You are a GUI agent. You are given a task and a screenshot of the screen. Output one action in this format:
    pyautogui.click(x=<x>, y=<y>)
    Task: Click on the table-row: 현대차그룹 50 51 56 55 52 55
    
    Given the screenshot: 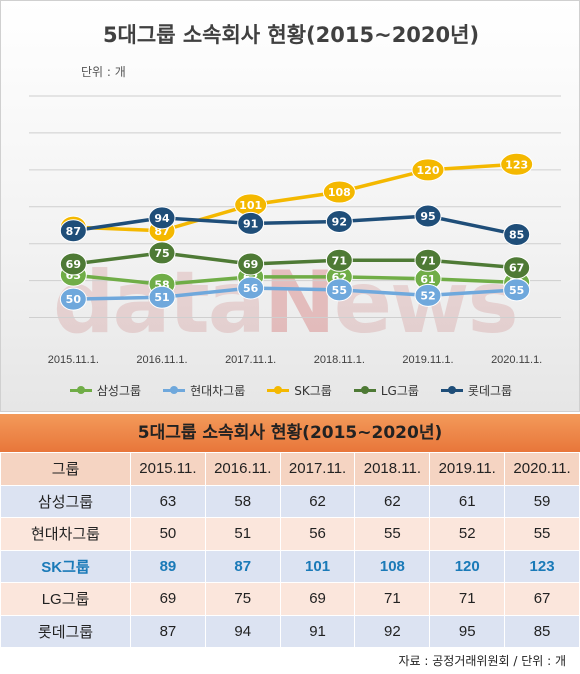 What is the action you would take?
    pyautogui.click(x=290, y=534)
    